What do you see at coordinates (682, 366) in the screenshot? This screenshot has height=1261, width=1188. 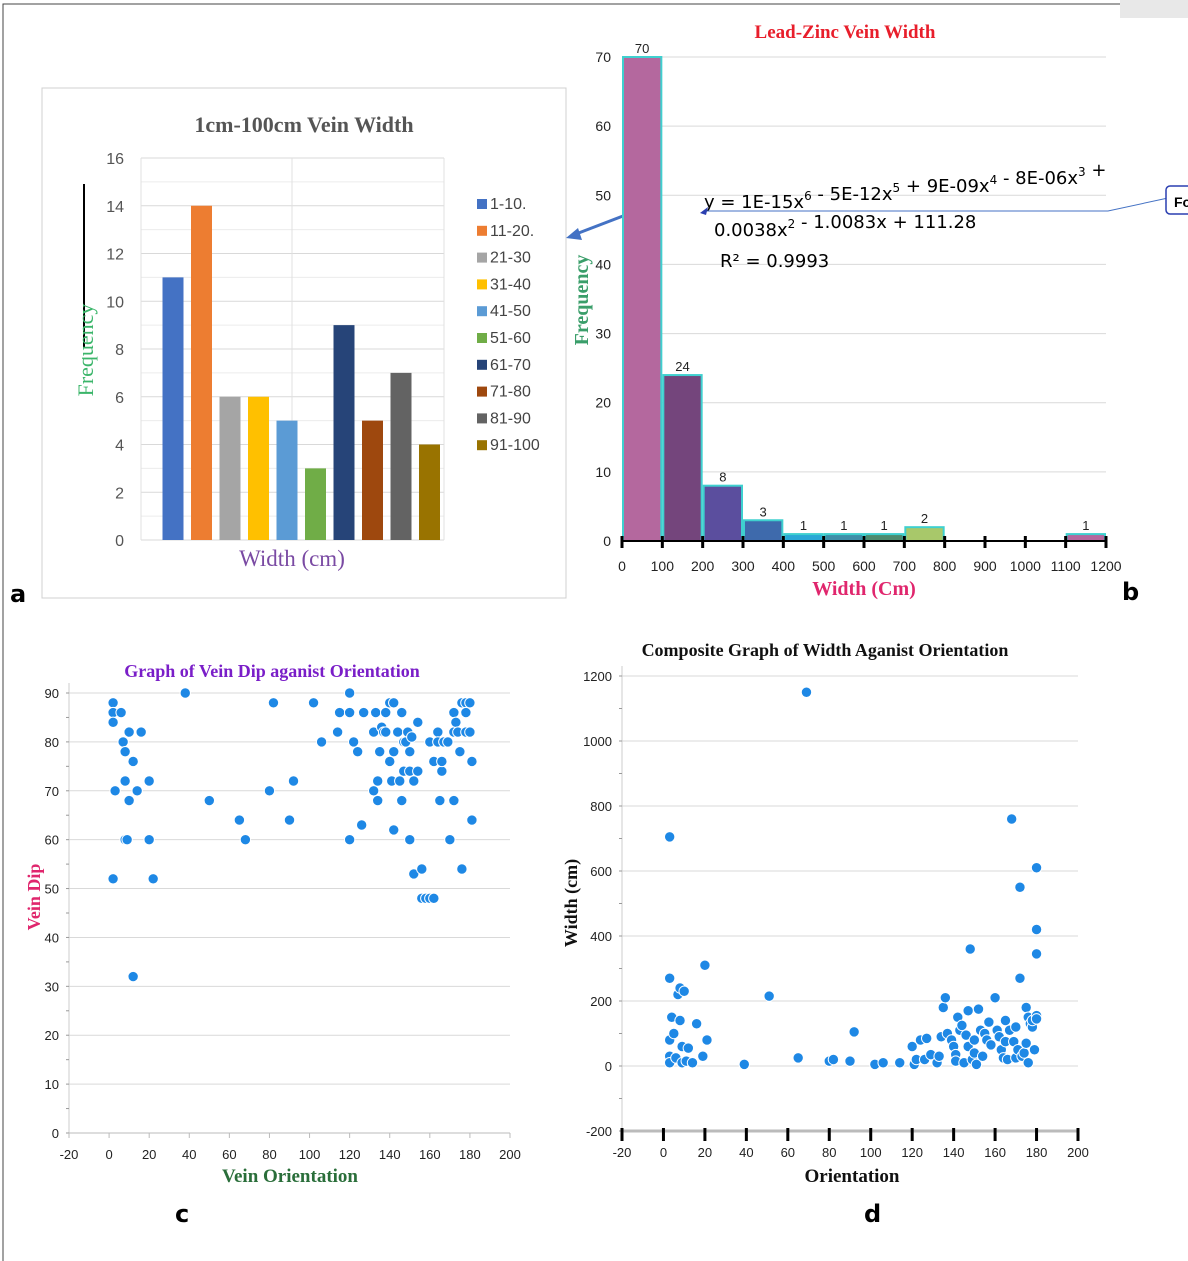 I see `panel-b-data-label: 24` at bounding box center [682, 366].